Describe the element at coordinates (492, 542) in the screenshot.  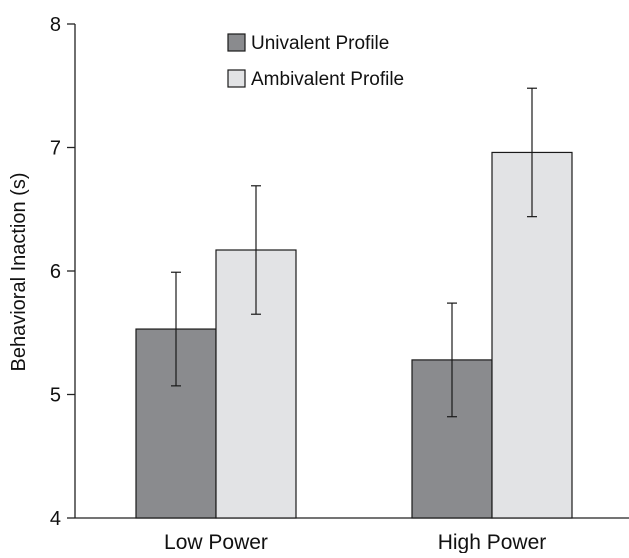
I see `x-category-label: High Power` at that location.